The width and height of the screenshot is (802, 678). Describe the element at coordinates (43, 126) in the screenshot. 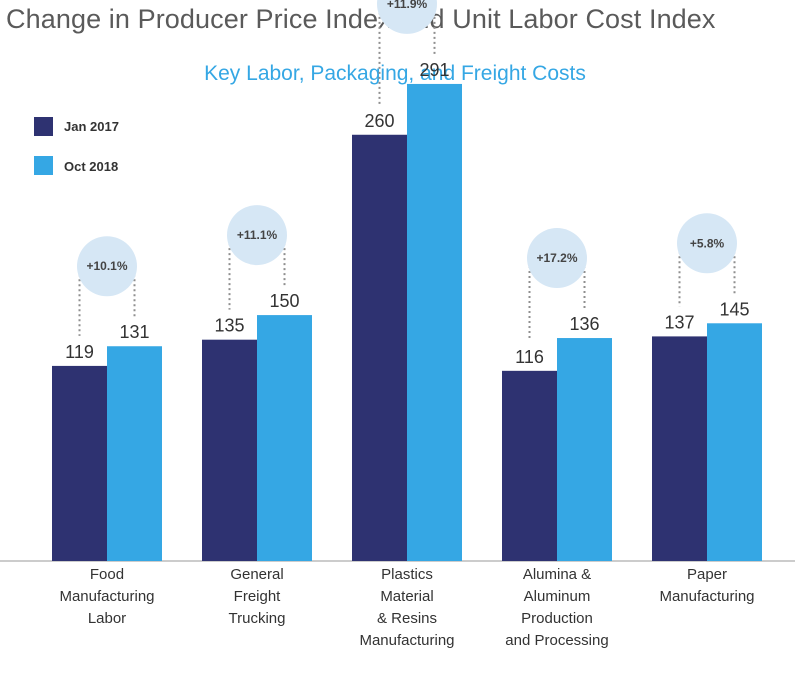

I see `legend-swatch-jan-2017` at that location.